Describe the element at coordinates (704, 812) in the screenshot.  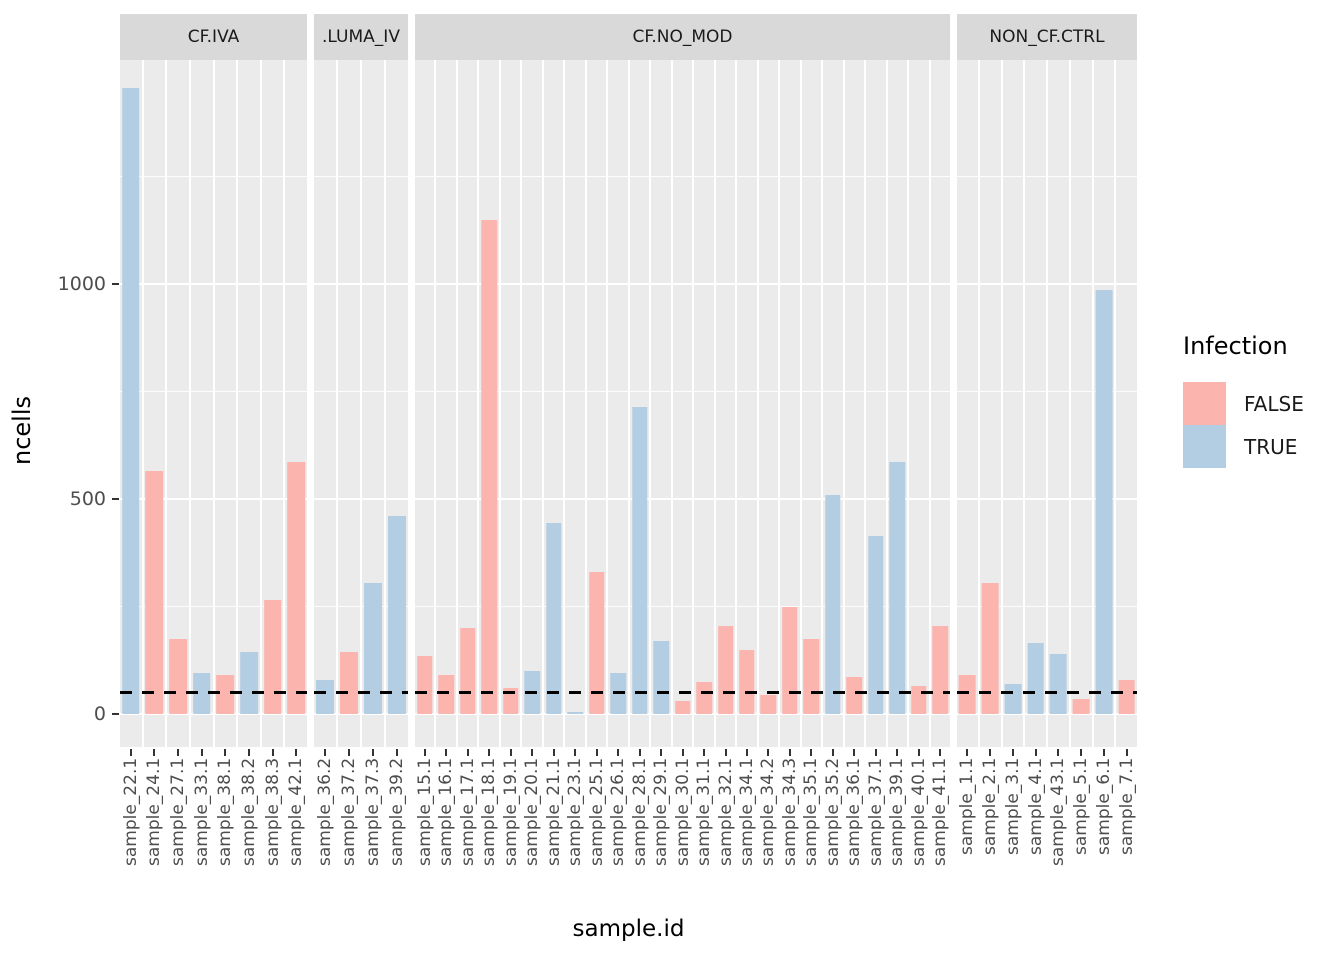
I see `x-tick-label: sample_31.1` at that location.